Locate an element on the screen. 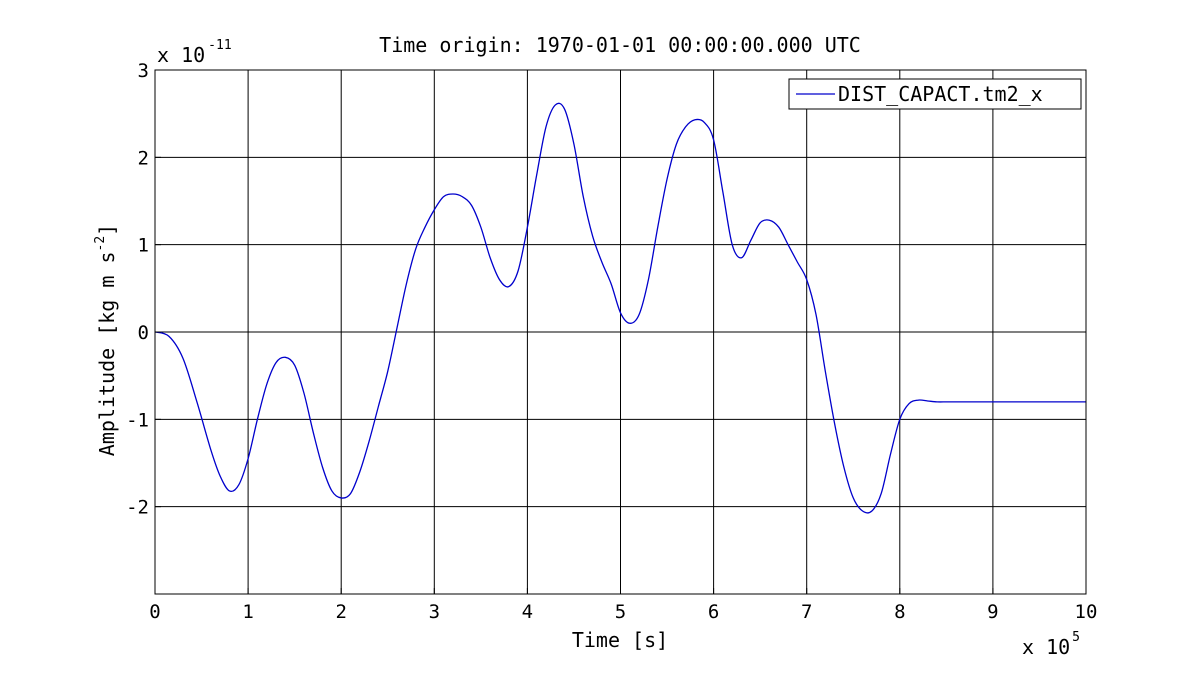 The width and height of the screenshot is (1200, 700). x-multiplier-exponent: 5 is located at coordinates (1076, 637).